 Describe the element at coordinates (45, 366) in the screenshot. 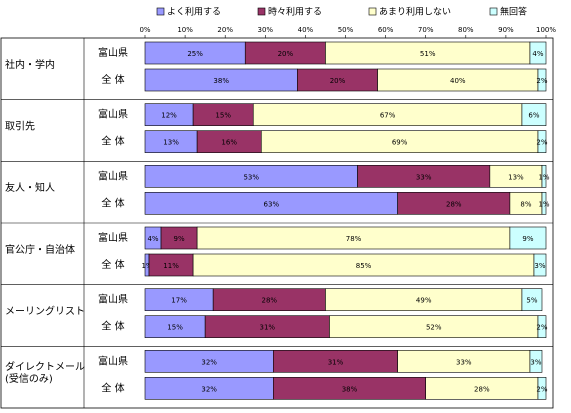

I see `group-label: ダイレクトメール` at that location.